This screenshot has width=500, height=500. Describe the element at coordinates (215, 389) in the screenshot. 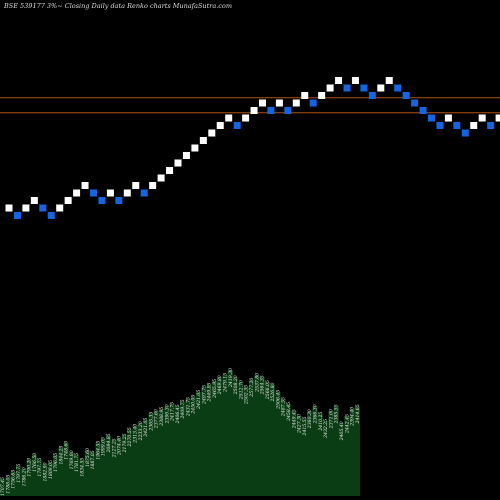

I see `volume-label: 2465.95` at that location.